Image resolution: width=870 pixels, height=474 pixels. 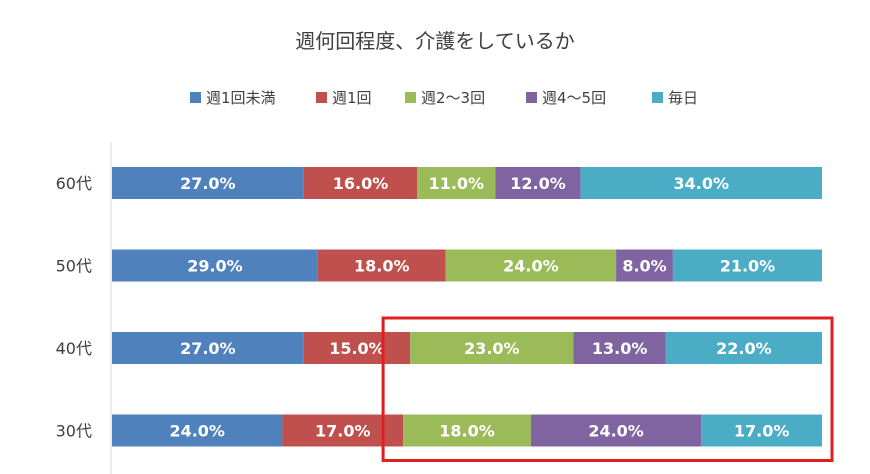 I want to click on legend-label: 週2～3回, so click(x=453, y=98).